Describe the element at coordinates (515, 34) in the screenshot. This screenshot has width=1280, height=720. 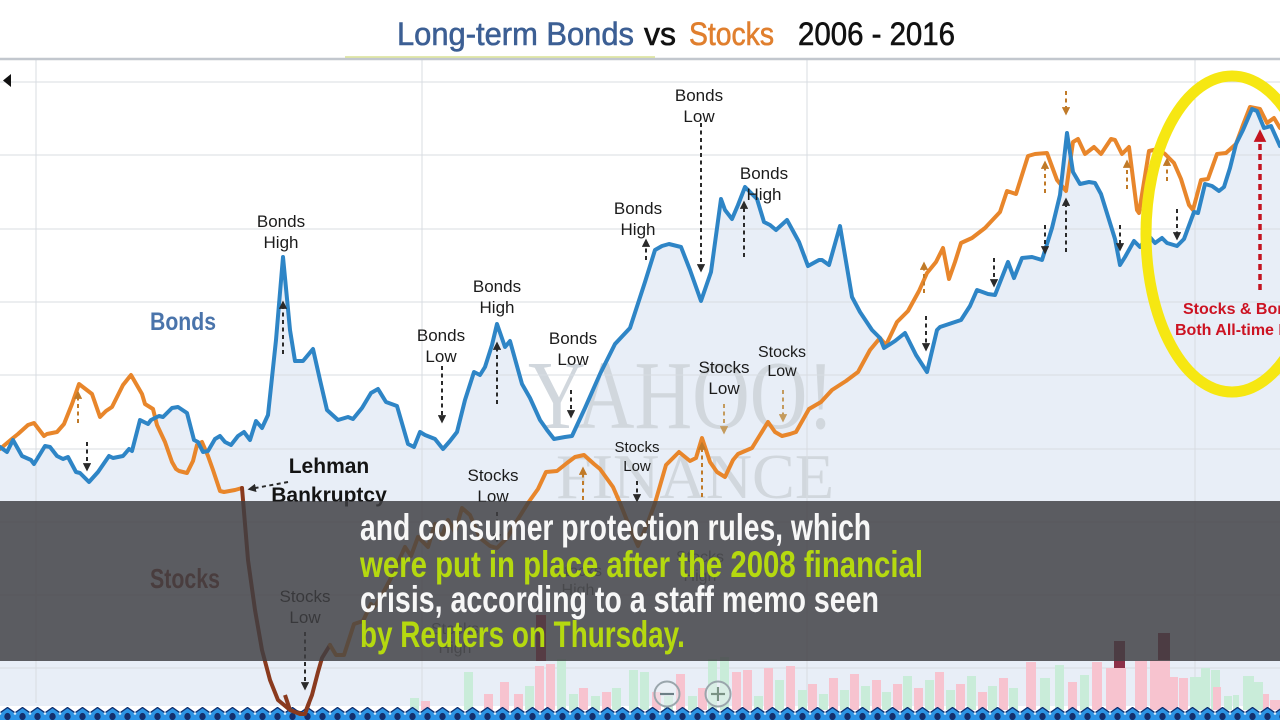
I see `svg-text: Long-term Bonds` at that location.